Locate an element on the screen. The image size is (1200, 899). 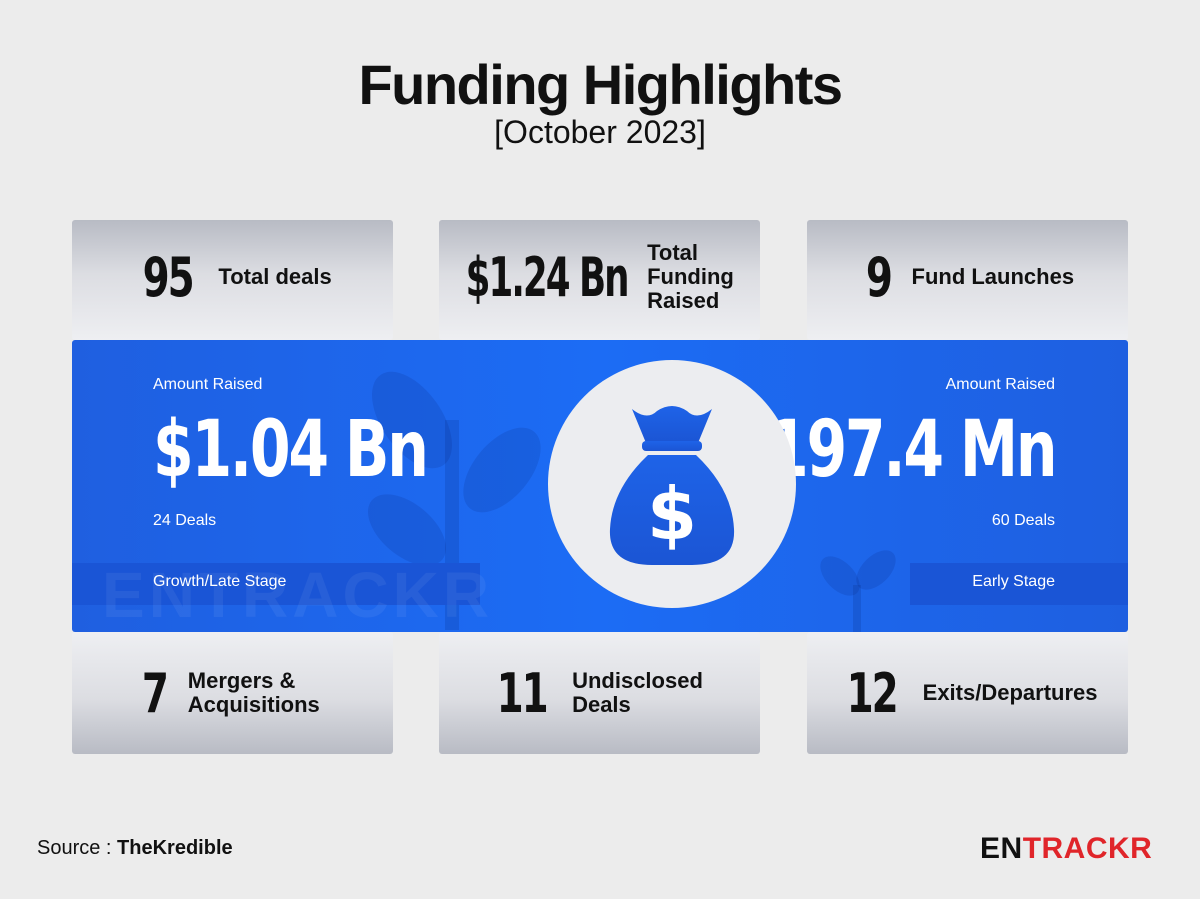
early-stage-deals: 60 Deals is located at coordinates (1023, 520).